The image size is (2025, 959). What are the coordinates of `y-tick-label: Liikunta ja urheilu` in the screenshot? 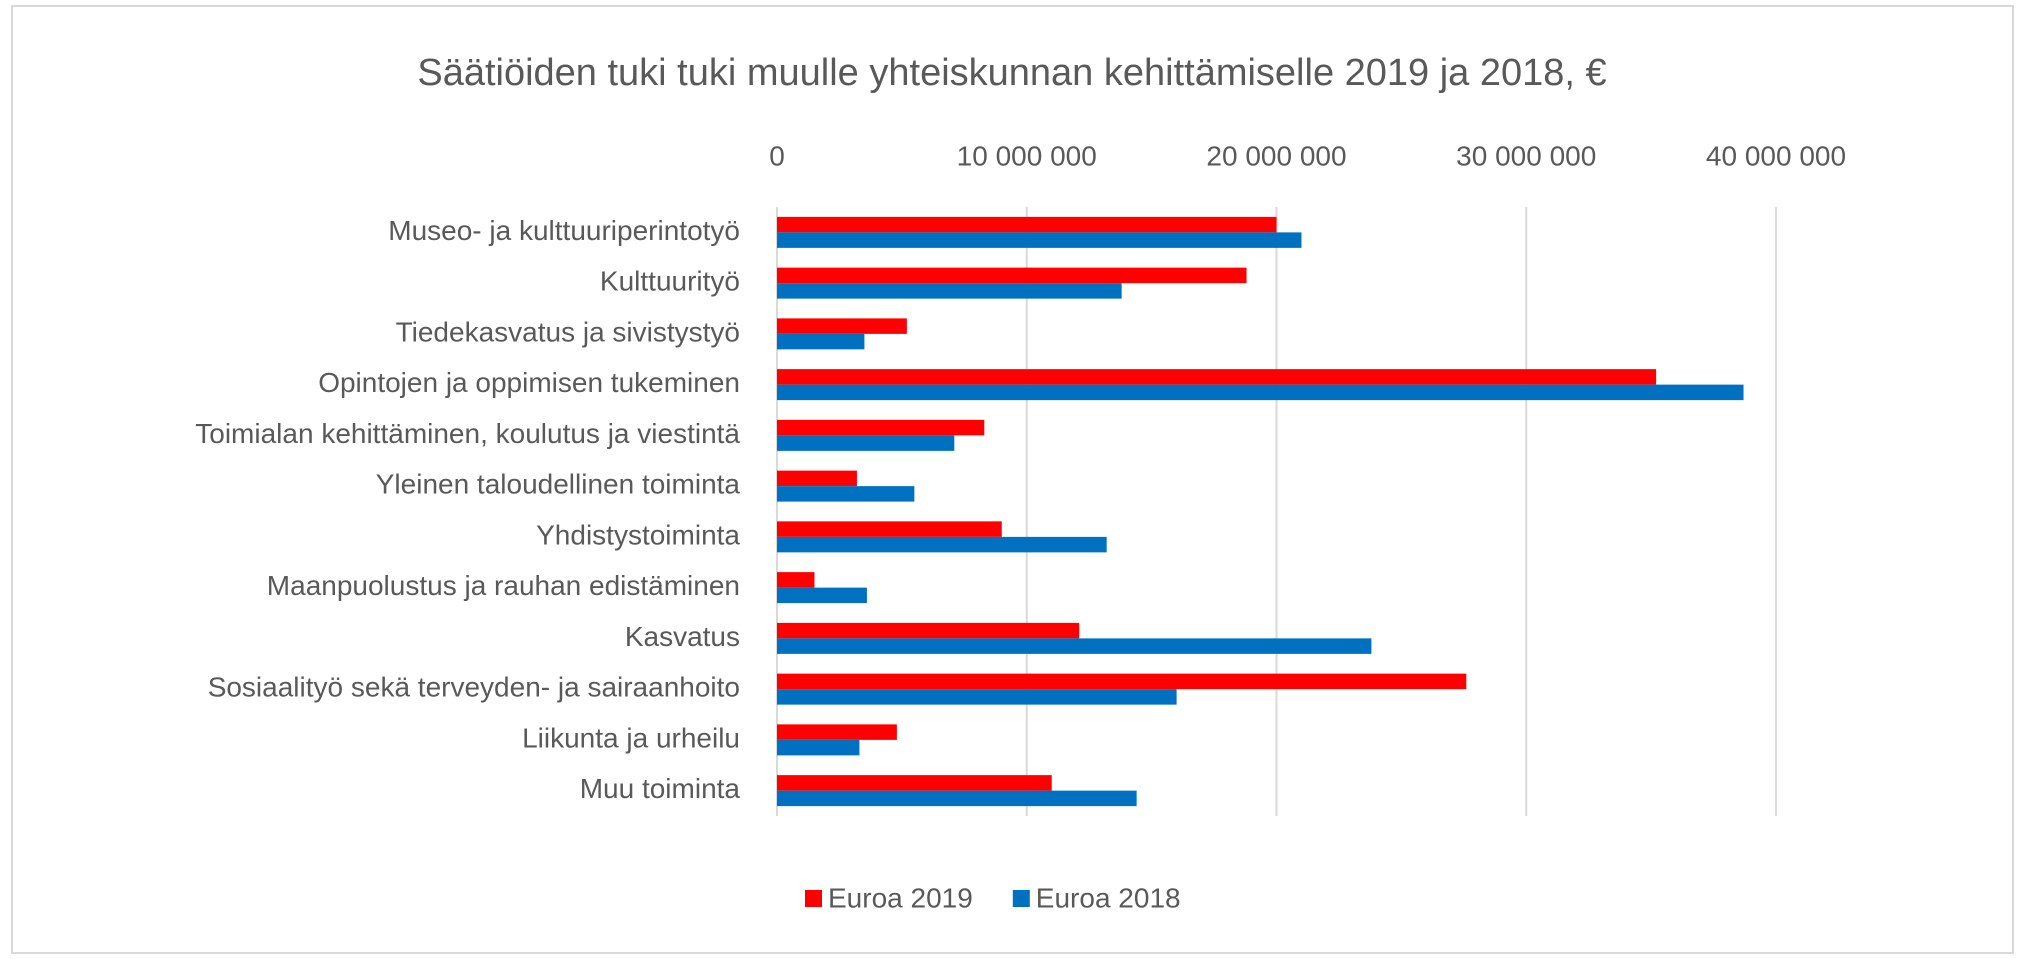 It's located at (631, 737).